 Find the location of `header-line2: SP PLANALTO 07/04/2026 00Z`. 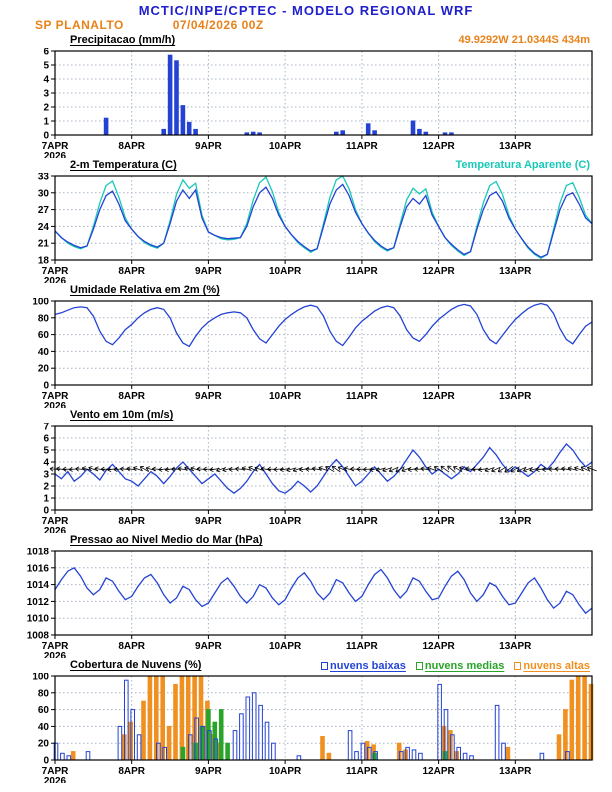

header-line2: SP PLANALTO 07/04/2026 00Z is located at coordinates (306, 25).